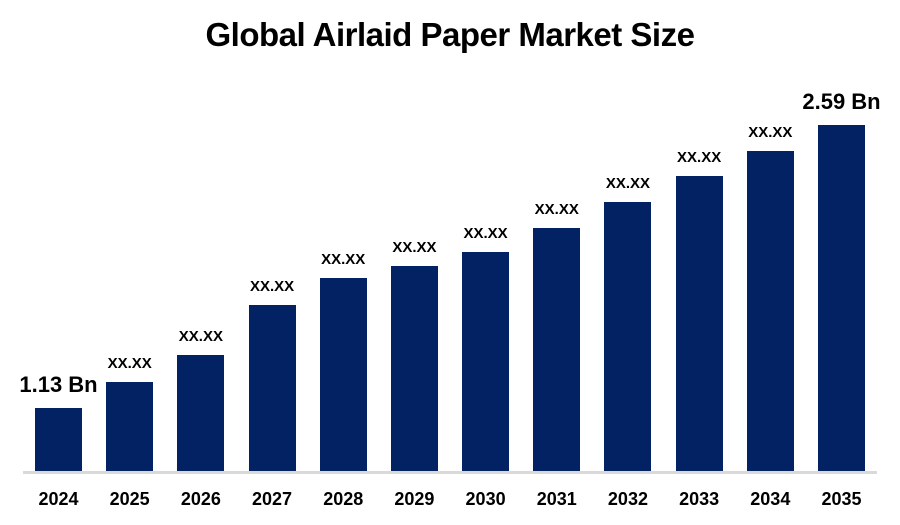  I want to click on bar-column-2032: XX.XX, so click(628, 323).